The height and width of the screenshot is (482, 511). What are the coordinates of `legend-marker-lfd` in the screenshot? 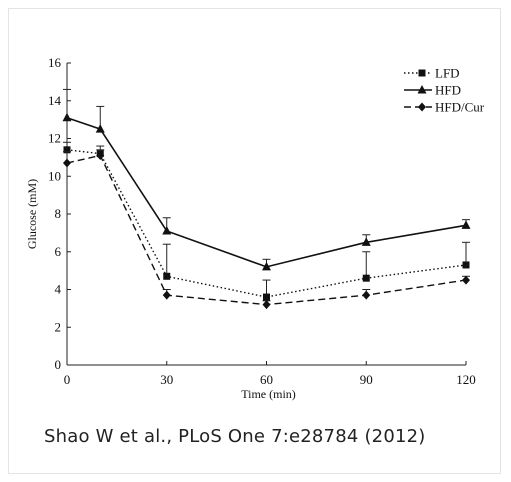 It's located at (422, 73).